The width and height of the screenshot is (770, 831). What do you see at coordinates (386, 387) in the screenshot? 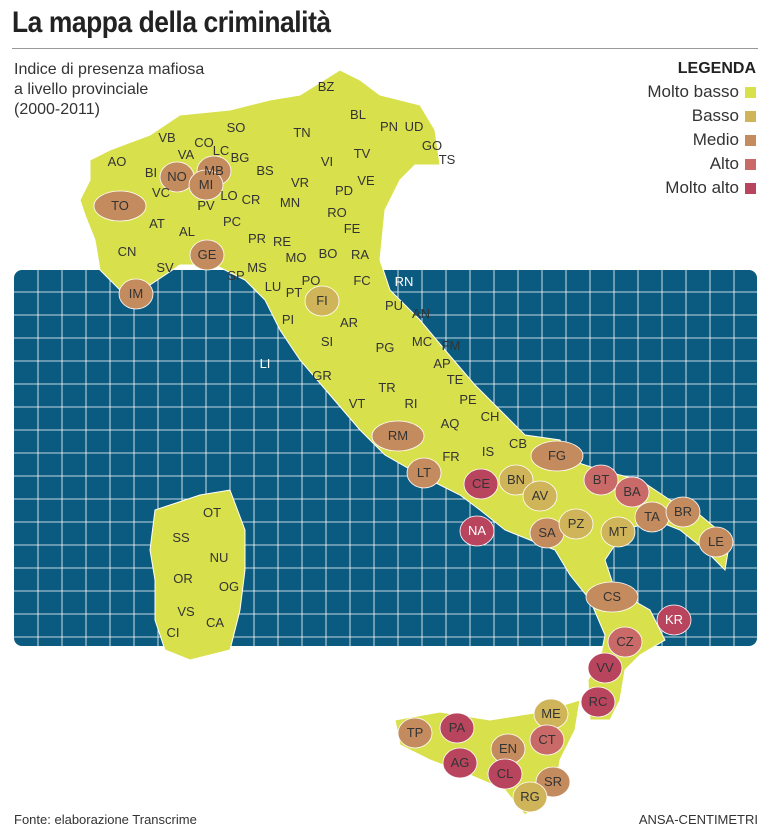
I see `province-label-tr: TR` at bounding box center [386, 387].